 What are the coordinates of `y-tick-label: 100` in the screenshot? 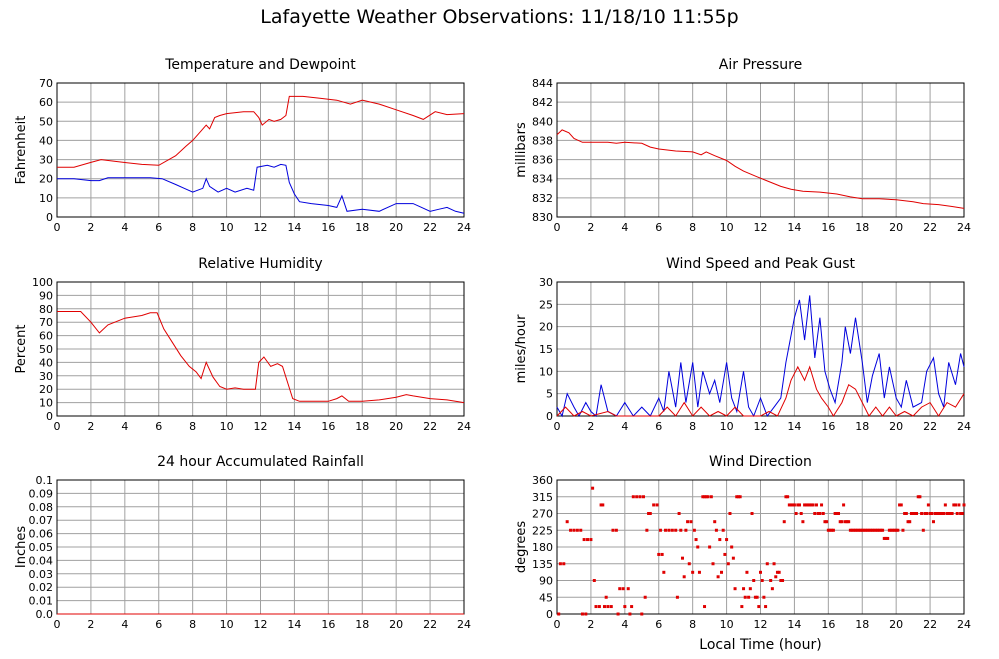 It's located at (42, 282).